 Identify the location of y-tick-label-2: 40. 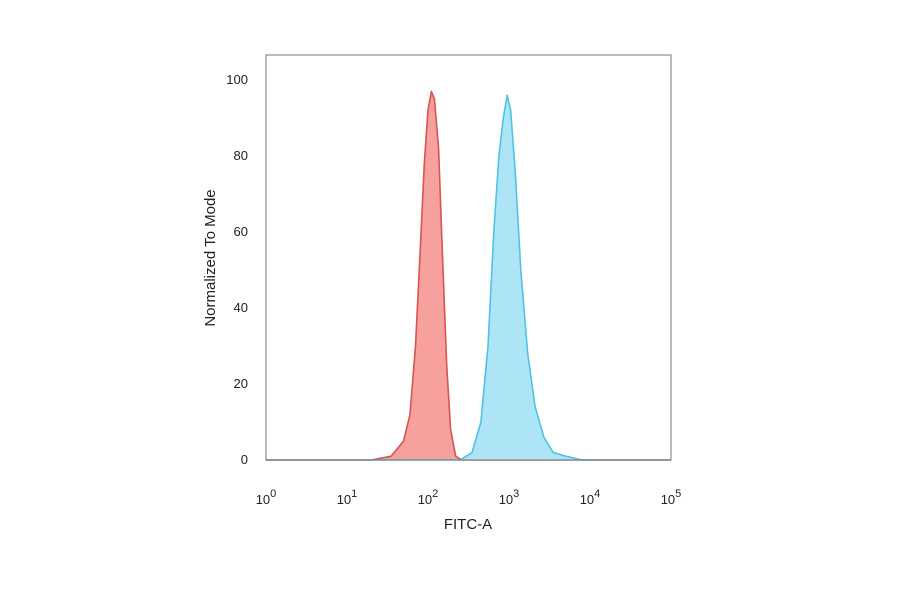
(241, 307).